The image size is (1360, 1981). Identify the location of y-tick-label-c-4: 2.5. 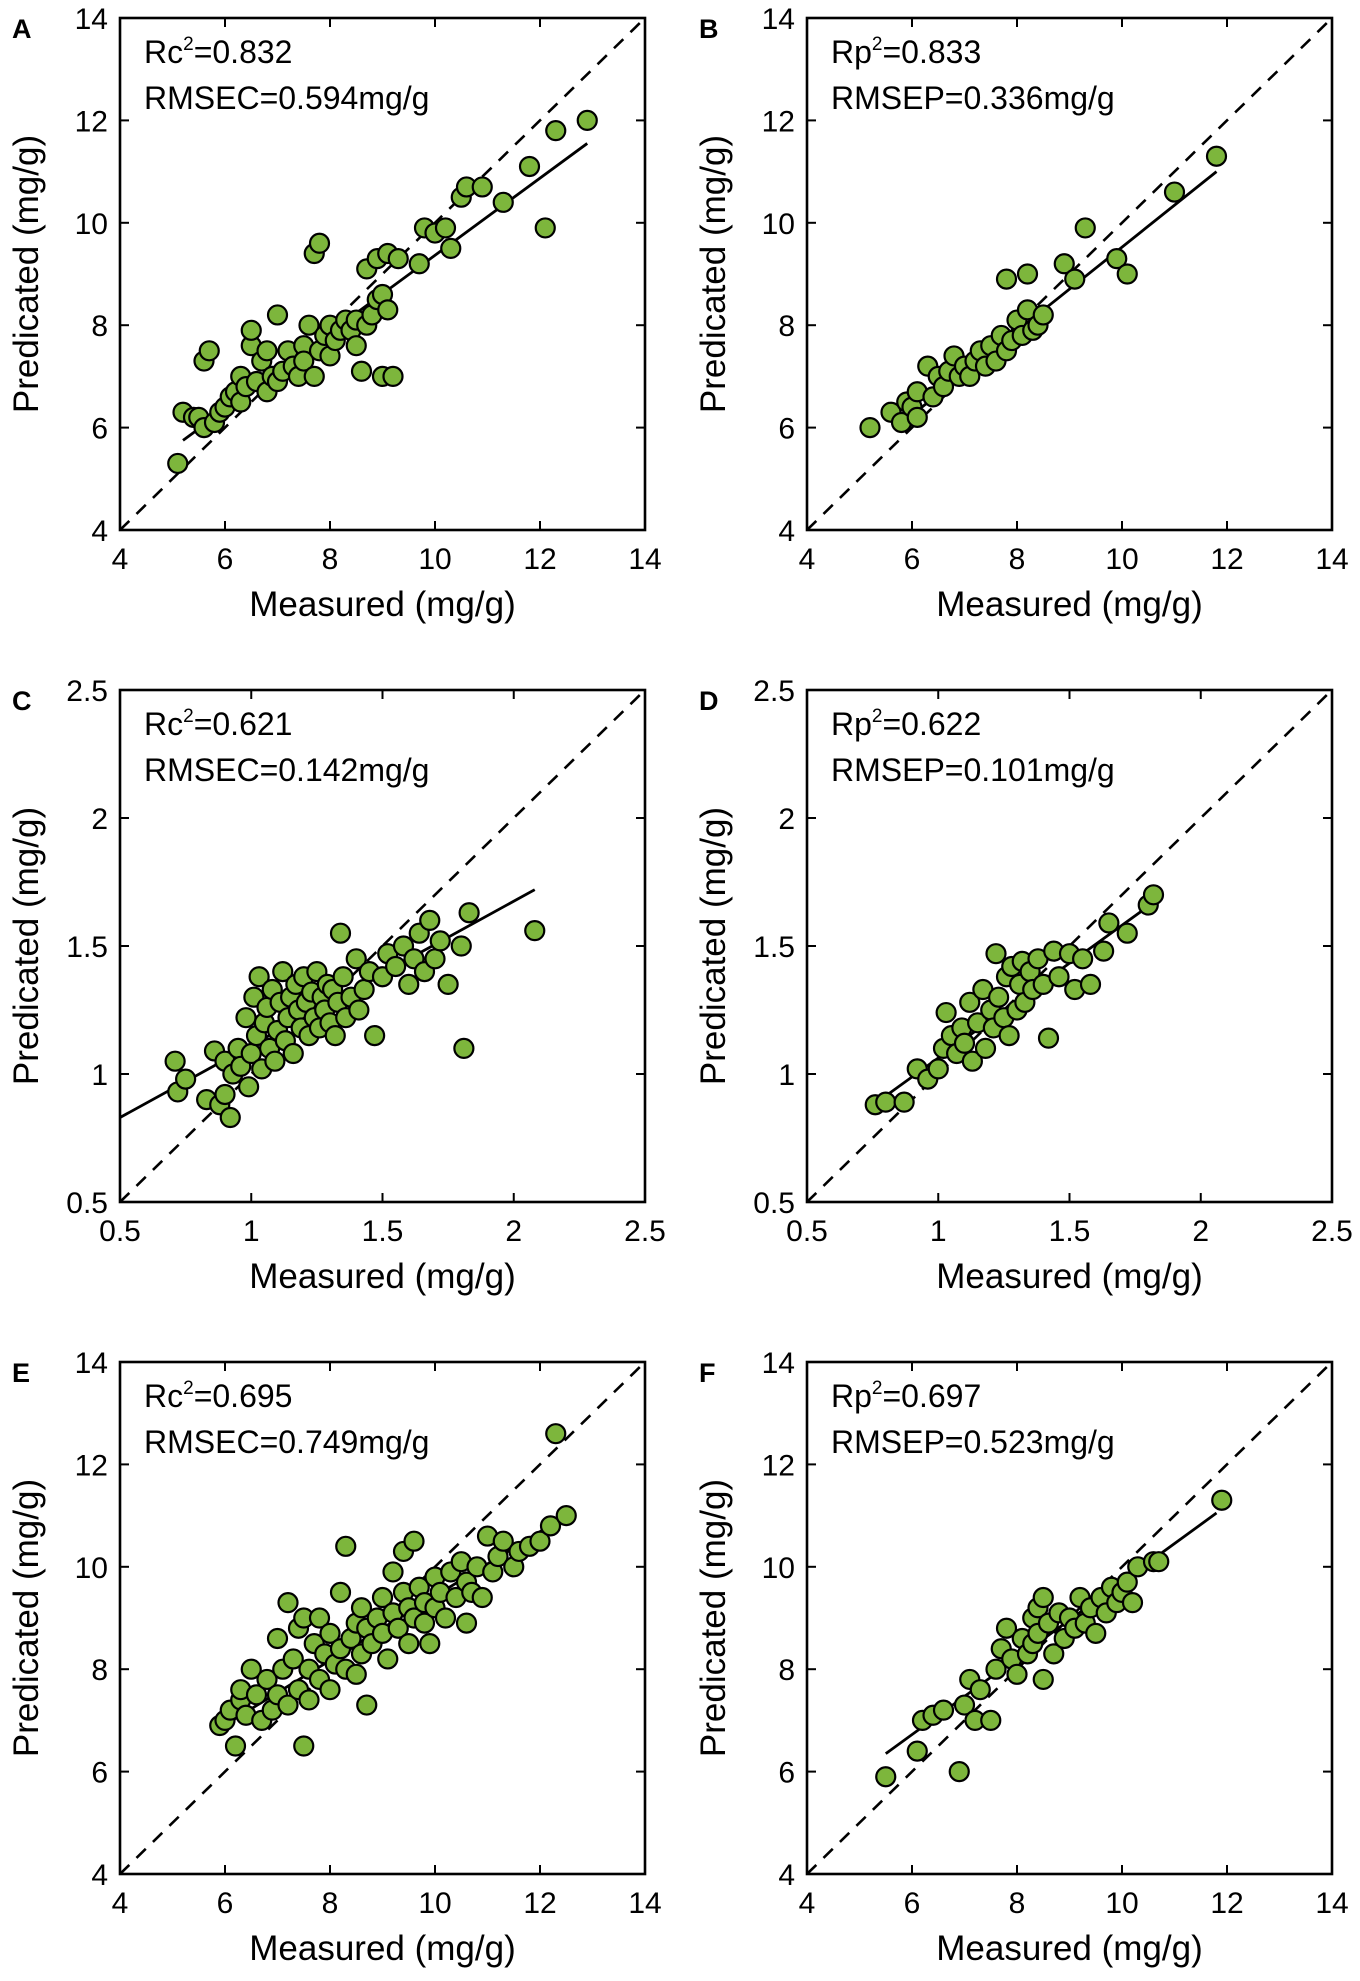
(87, 691).